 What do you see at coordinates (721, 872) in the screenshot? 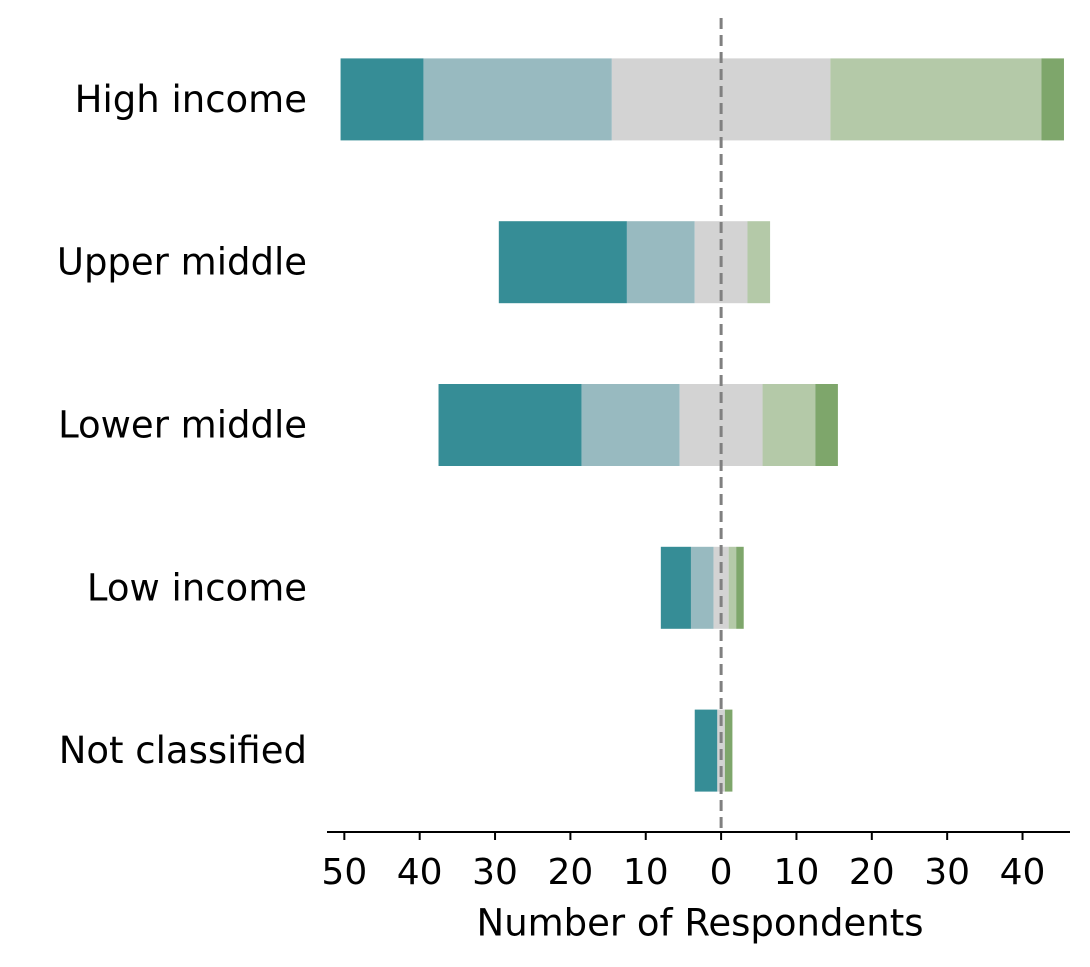
I see `x-tick-label: 0` at bounding box center [721, 872].